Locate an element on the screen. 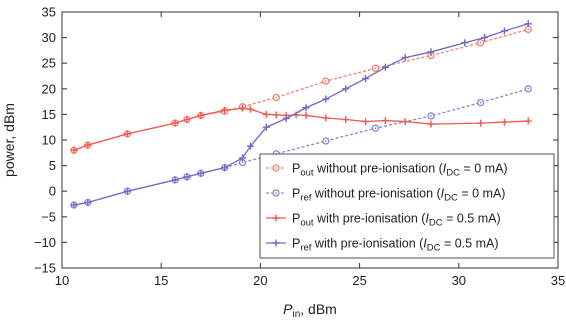 The width and height of the screenshot is (566, 320). y-tick-label: −10 is located at coordinates (45, 242).